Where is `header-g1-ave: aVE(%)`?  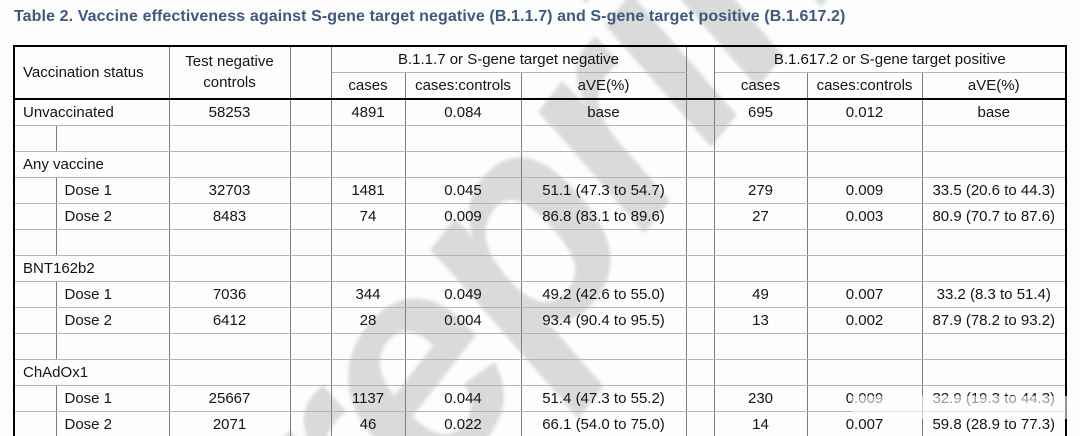
header-g1-ave: aVE(%) is located at coordinates (603, 86).